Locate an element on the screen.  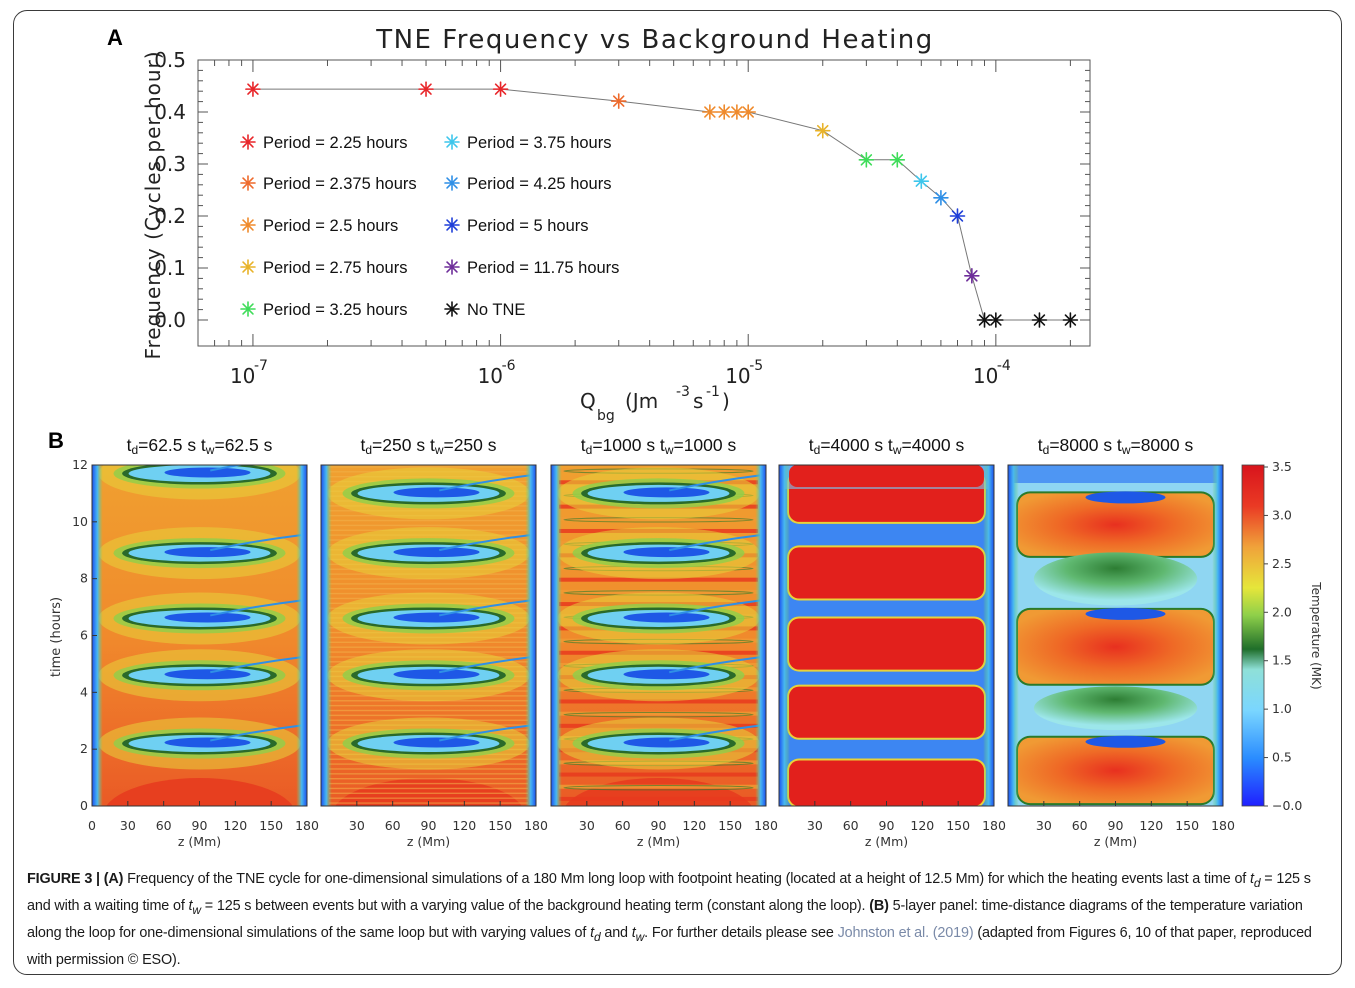
caption-td-sym: t is located at coordinates (1252, 879).